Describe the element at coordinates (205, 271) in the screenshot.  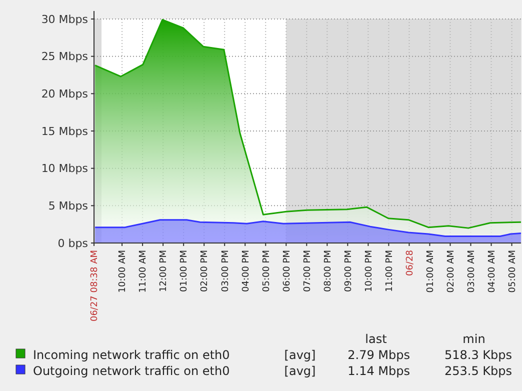
I see `x-tick-label: 02:00 PM` at that location.